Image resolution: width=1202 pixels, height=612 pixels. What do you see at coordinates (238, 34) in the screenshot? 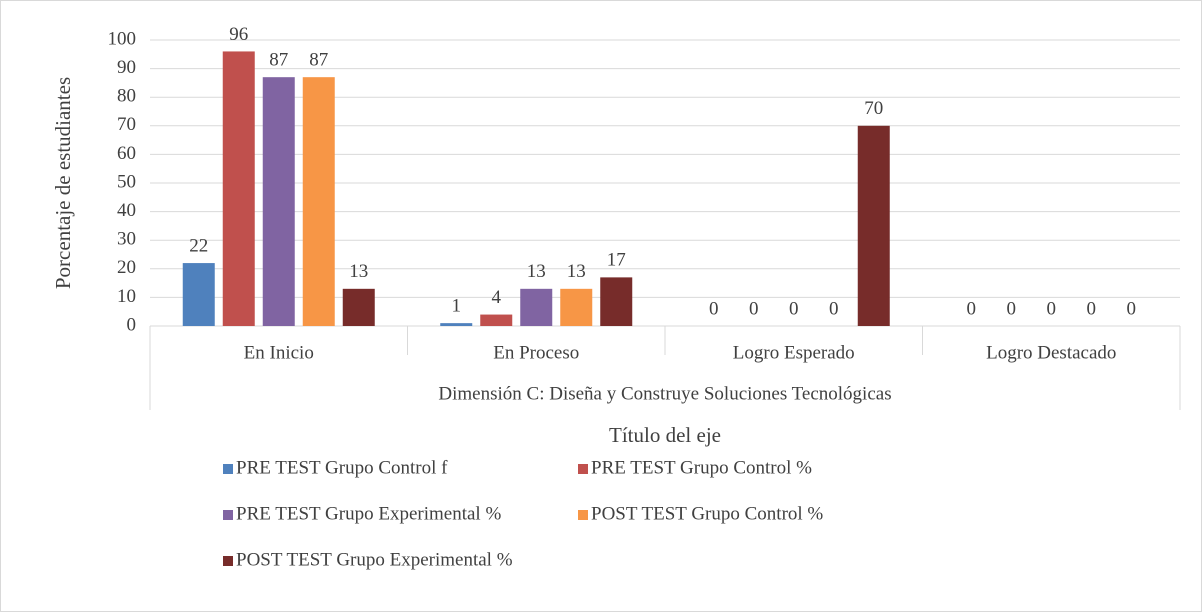
I see `data-label: 96` at bounding box center [238, 34].